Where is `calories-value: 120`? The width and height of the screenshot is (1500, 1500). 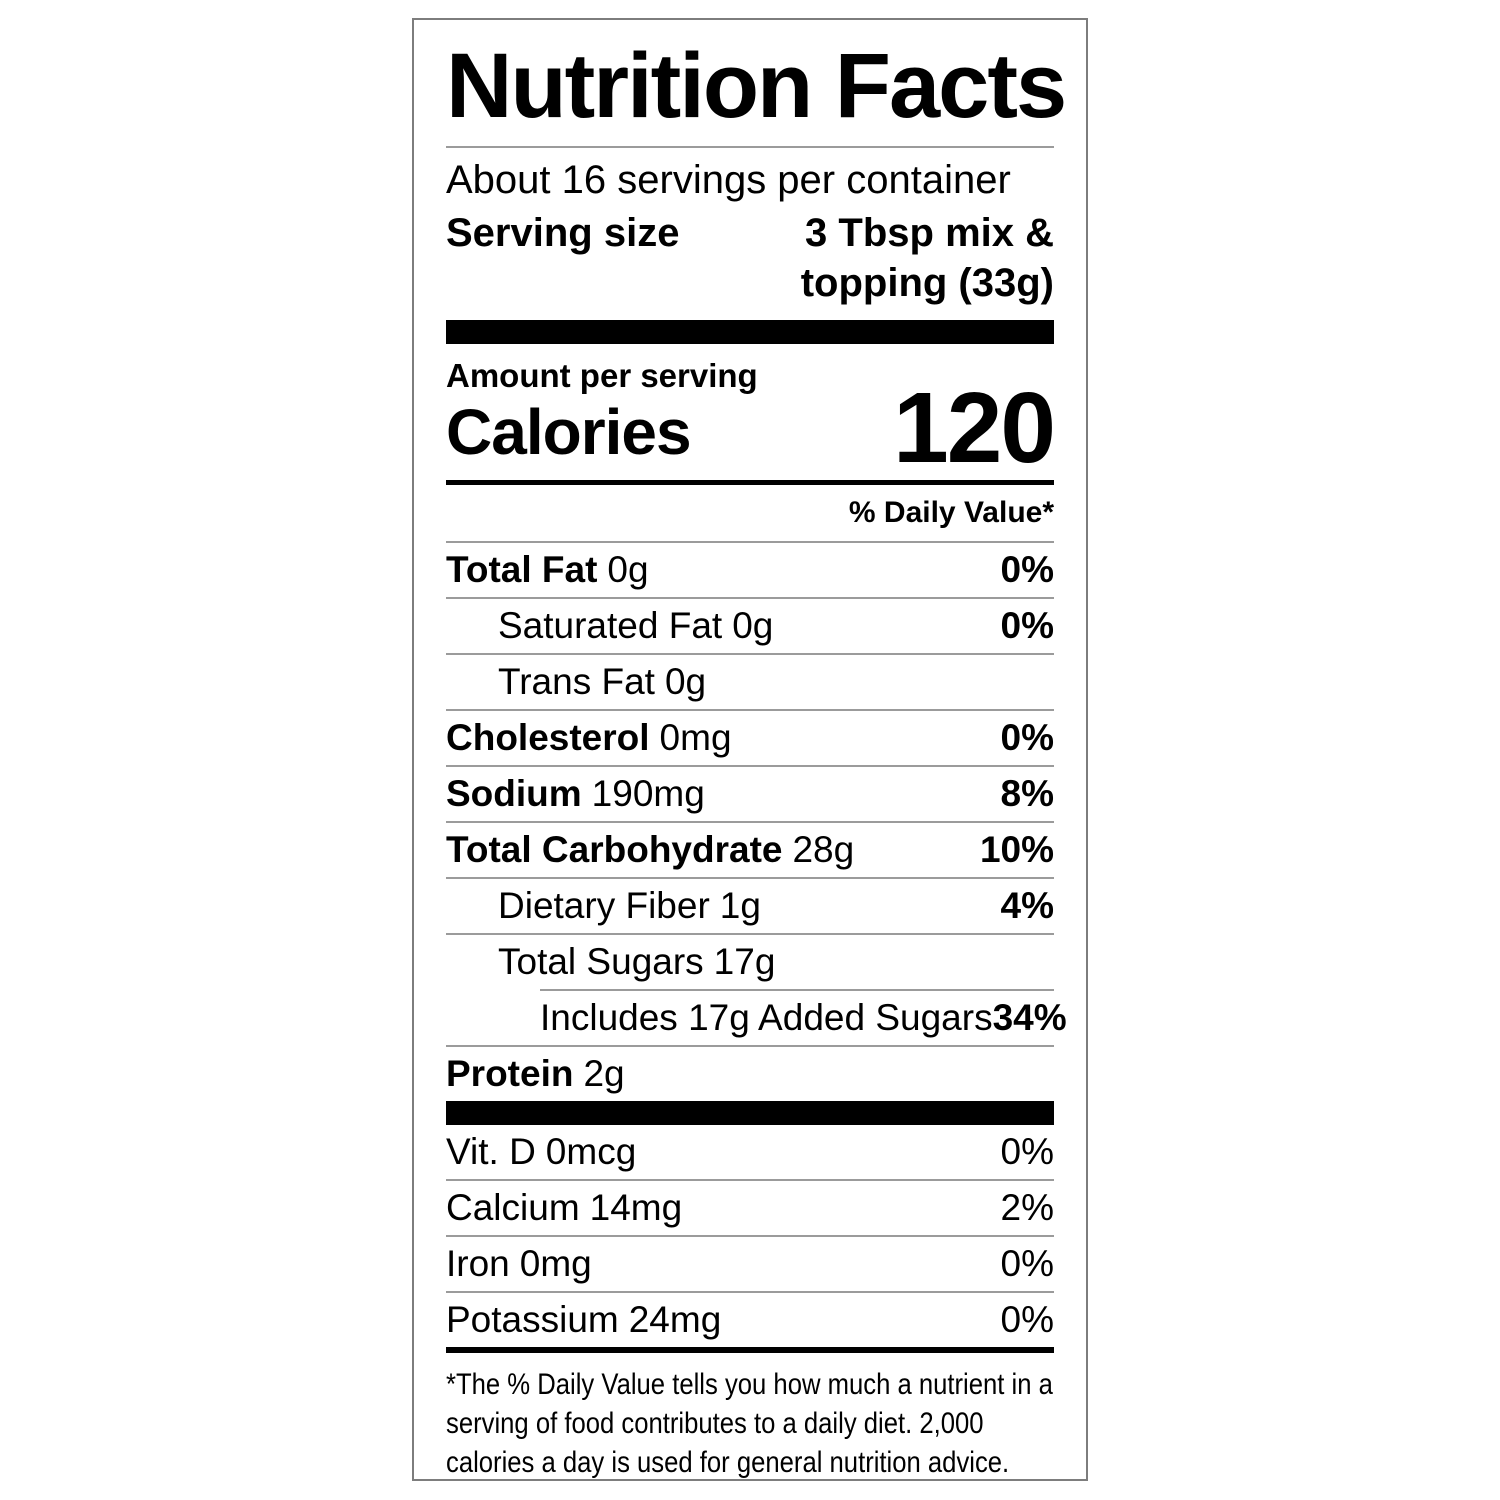 calories-value: 120 is located at coordinates (974, 427).